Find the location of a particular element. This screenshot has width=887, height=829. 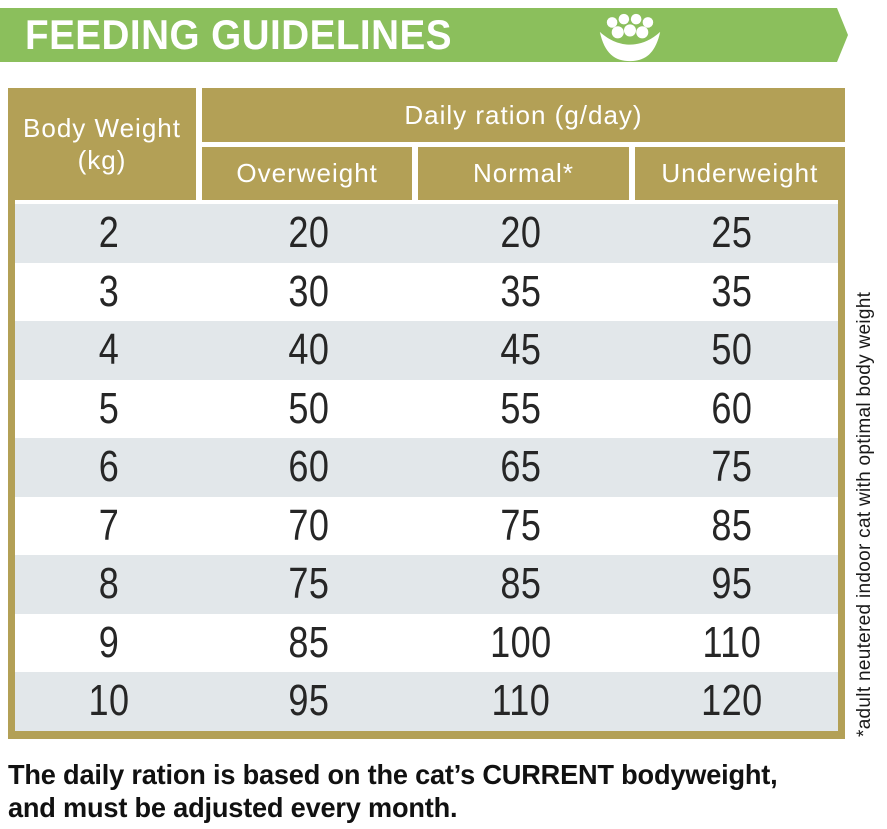

normal-ration: 75 is located at coordinates (520, 525).